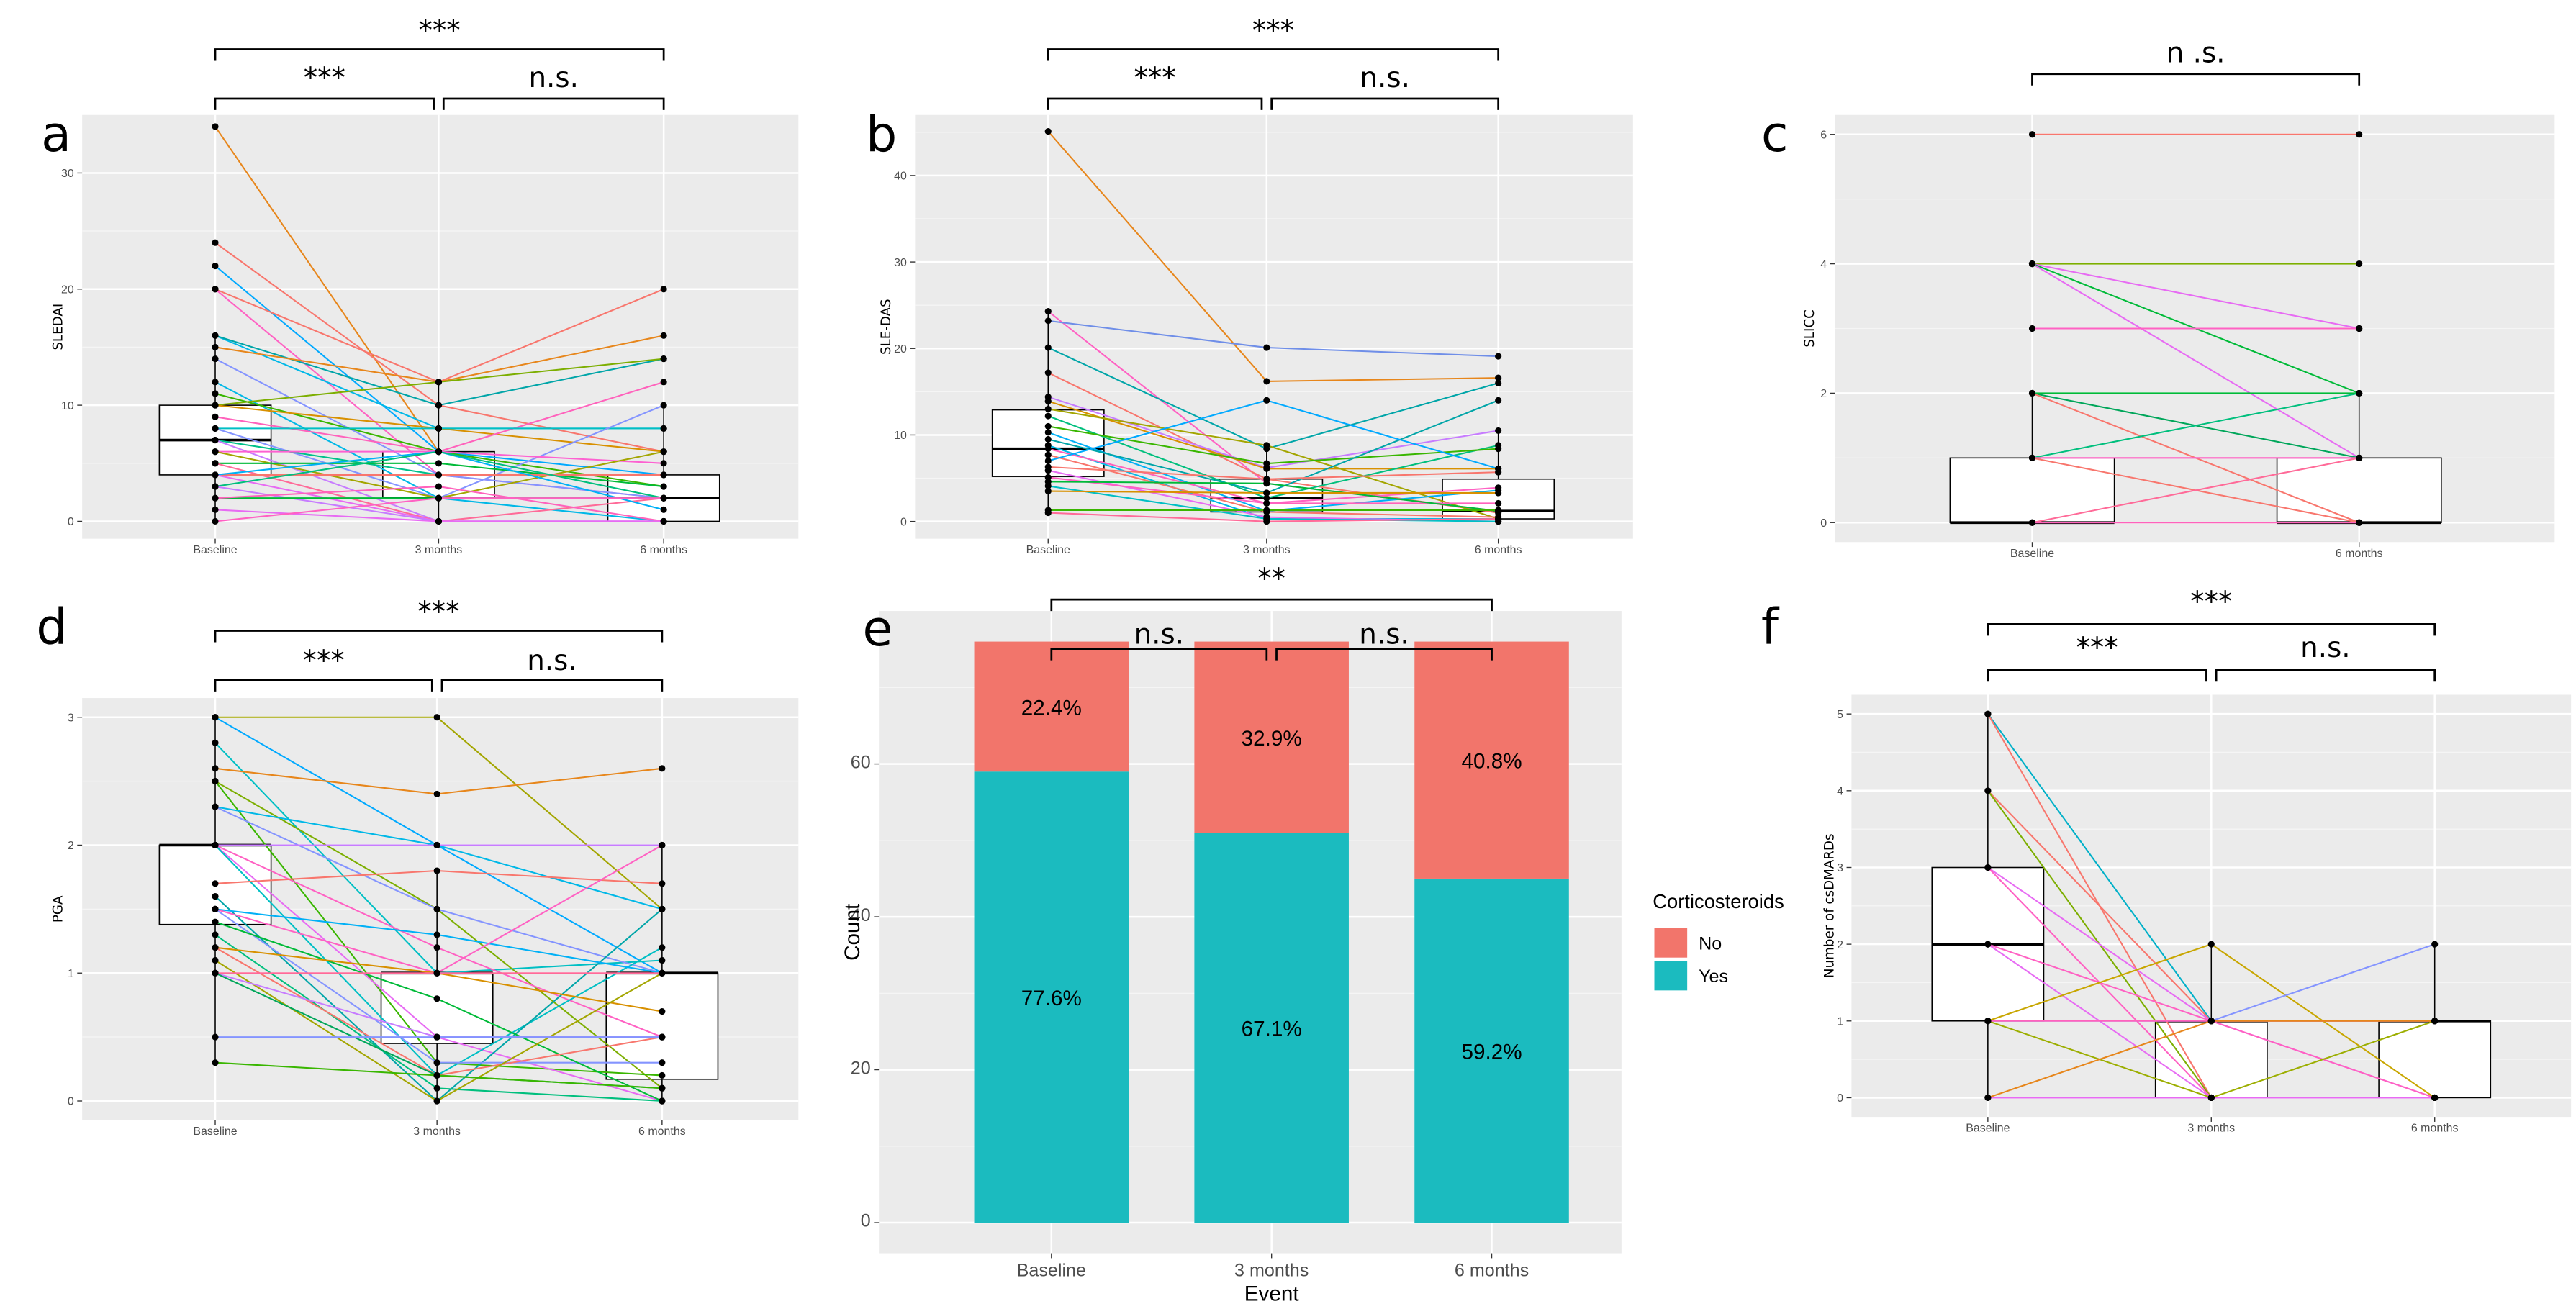 The image size is (2576, 1314). I want to click on x-tick-label: 6 months, so click(662, 1131).